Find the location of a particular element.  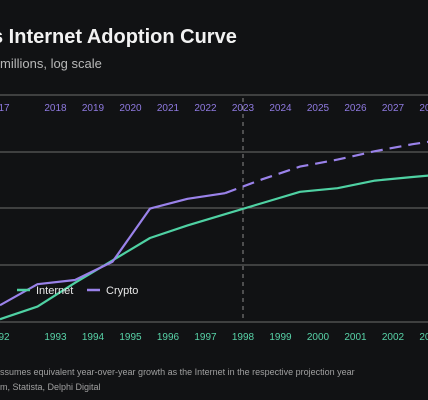

top-tick-label: 2021 is located at coordinates (168, 108).